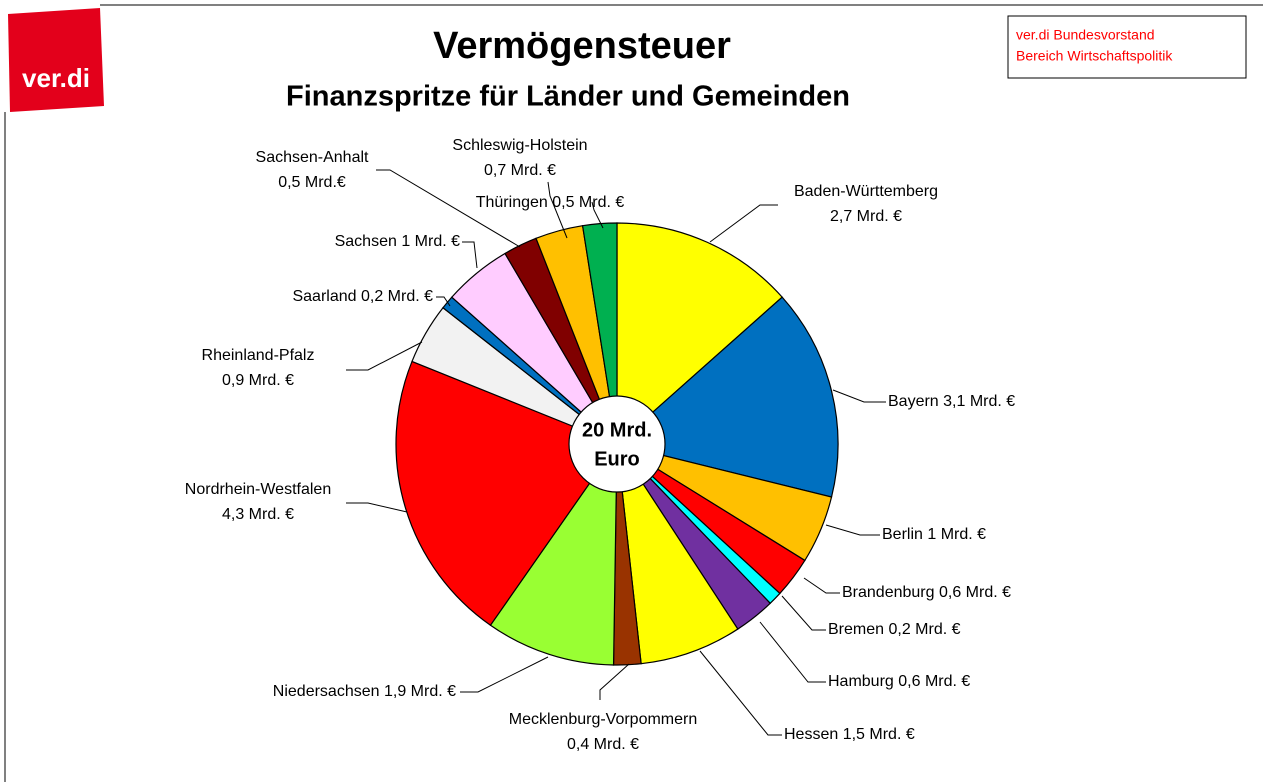 Image resolution: width=1263 pixels, height=782 pixels. What do you see at coordinates (568, 97) in the screenshot?
I see `chart-subtitle: Finanzspritze für Länder und Gemeinden` at bounding box center [568, 97].